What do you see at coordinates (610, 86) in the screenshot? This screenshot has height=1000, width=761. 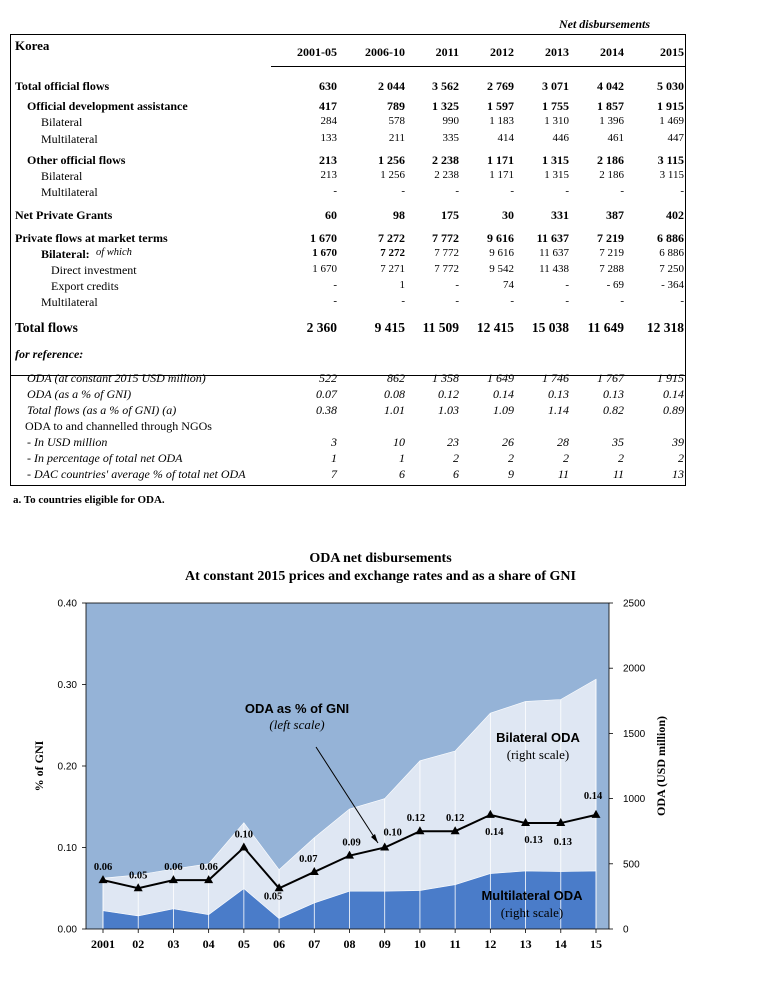 I see `table-cell: 4 042` at bounding box center [610, 86].